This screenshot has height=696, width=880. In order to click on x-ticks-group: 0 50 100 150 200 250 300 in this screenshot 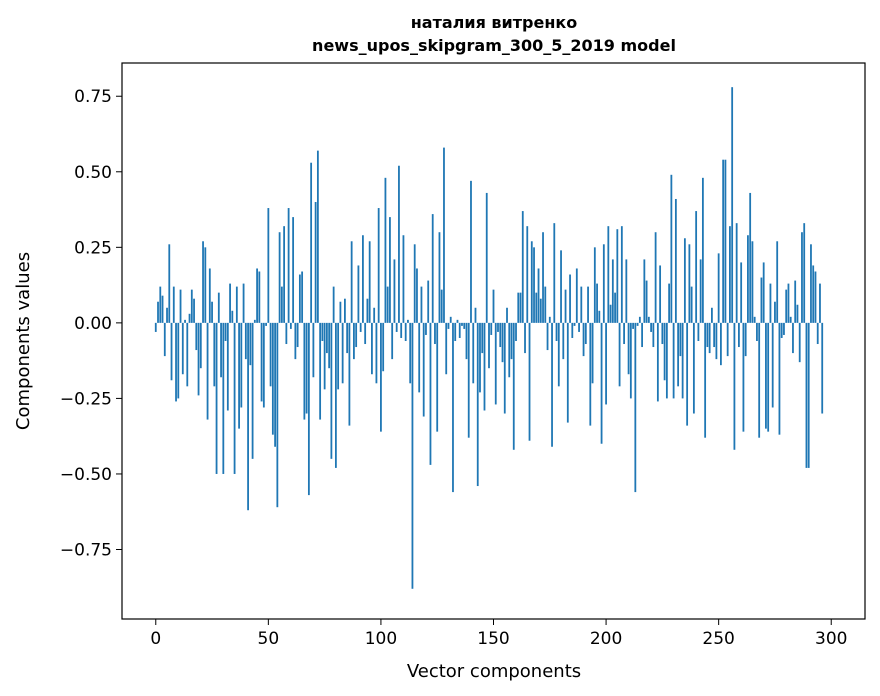, I will do `click(498, 634)`.